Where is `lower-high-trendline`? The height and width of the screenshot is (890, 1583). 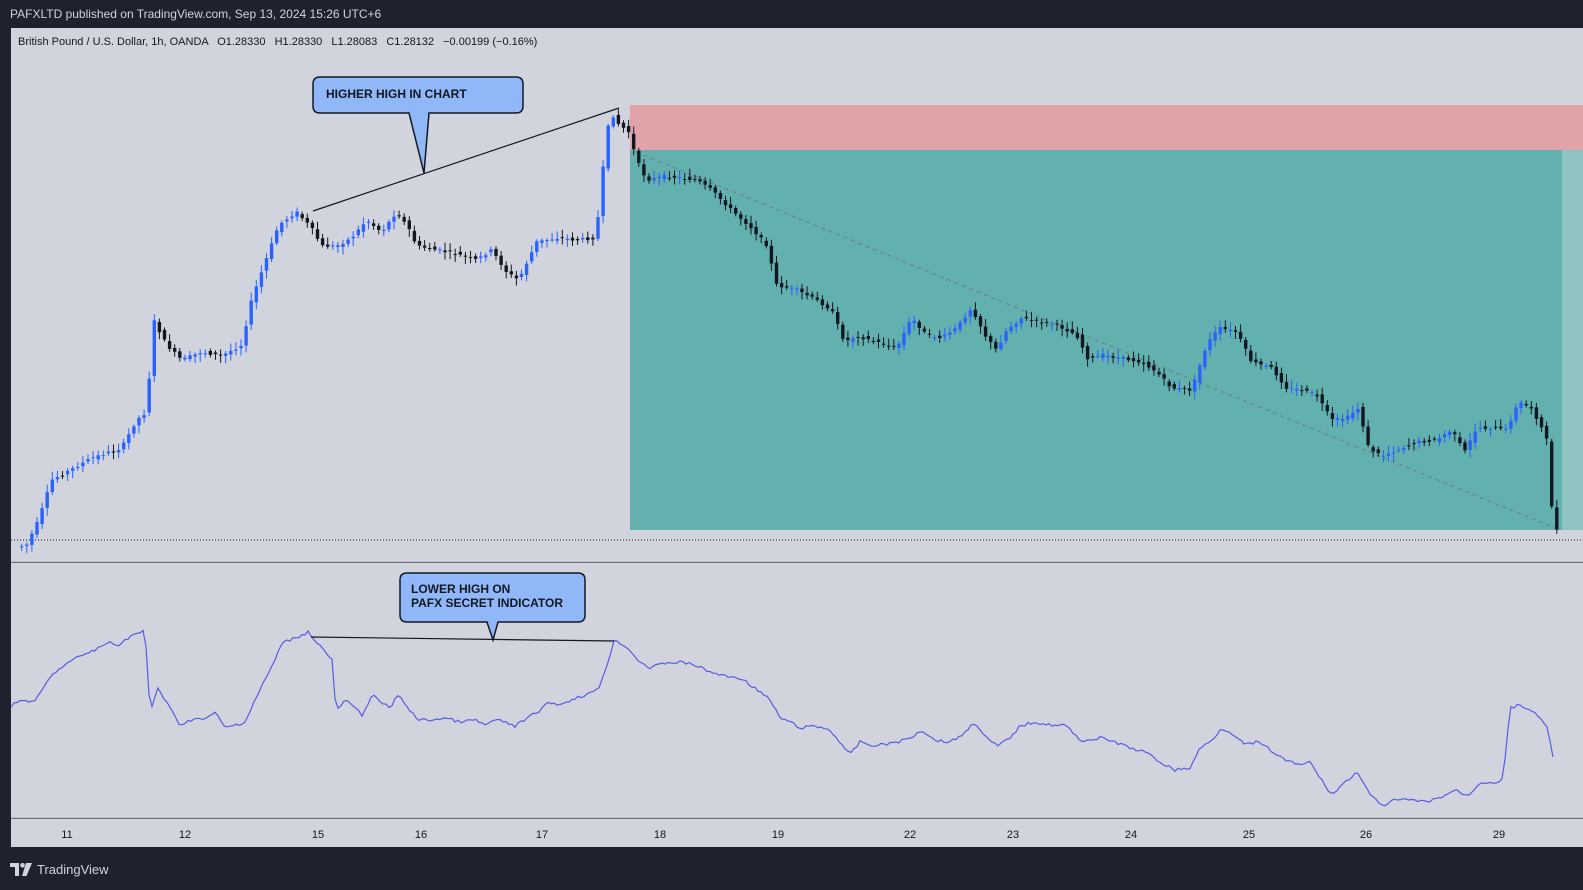 lower-high-trendline is located at coordinates (462, 639).